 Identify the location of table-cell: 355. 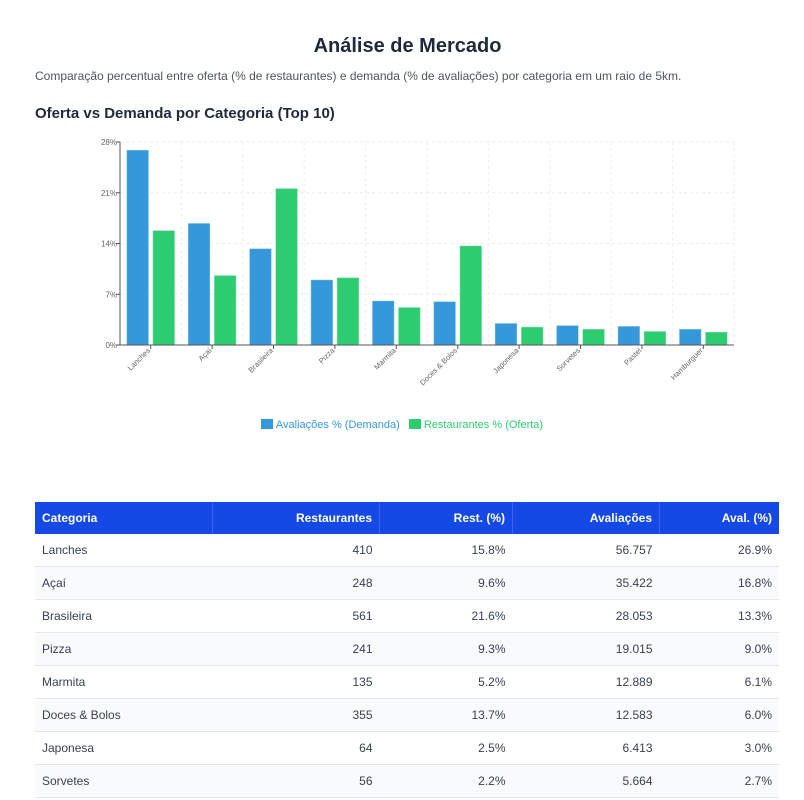
(296, 715).